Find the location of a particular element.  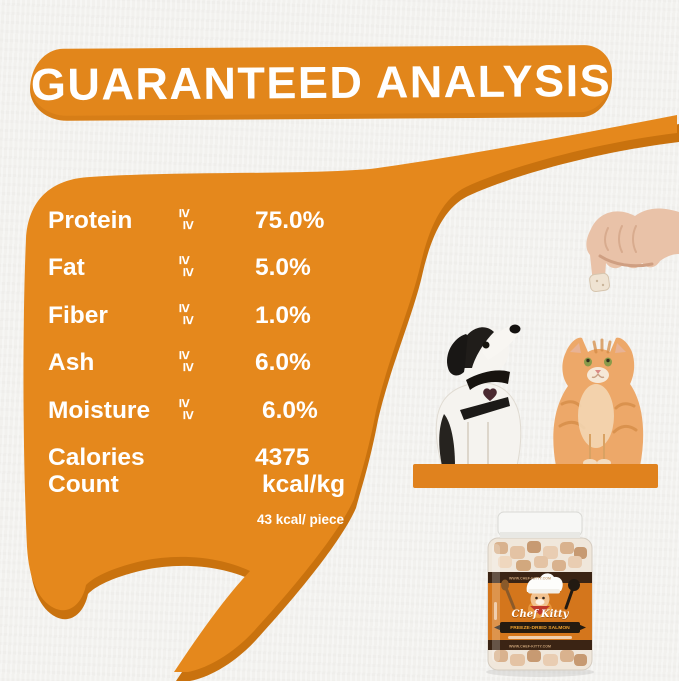

cat-stripes is located at coordinates (598, 386).